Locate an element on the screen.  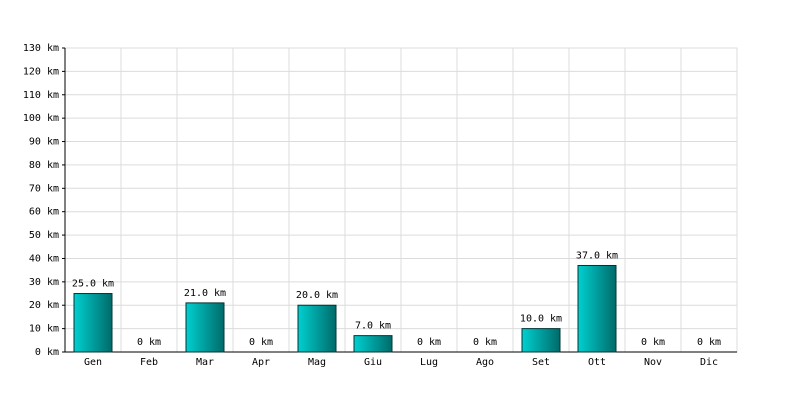
y-tick-label: 110 km is located at coordinates (41, 95).